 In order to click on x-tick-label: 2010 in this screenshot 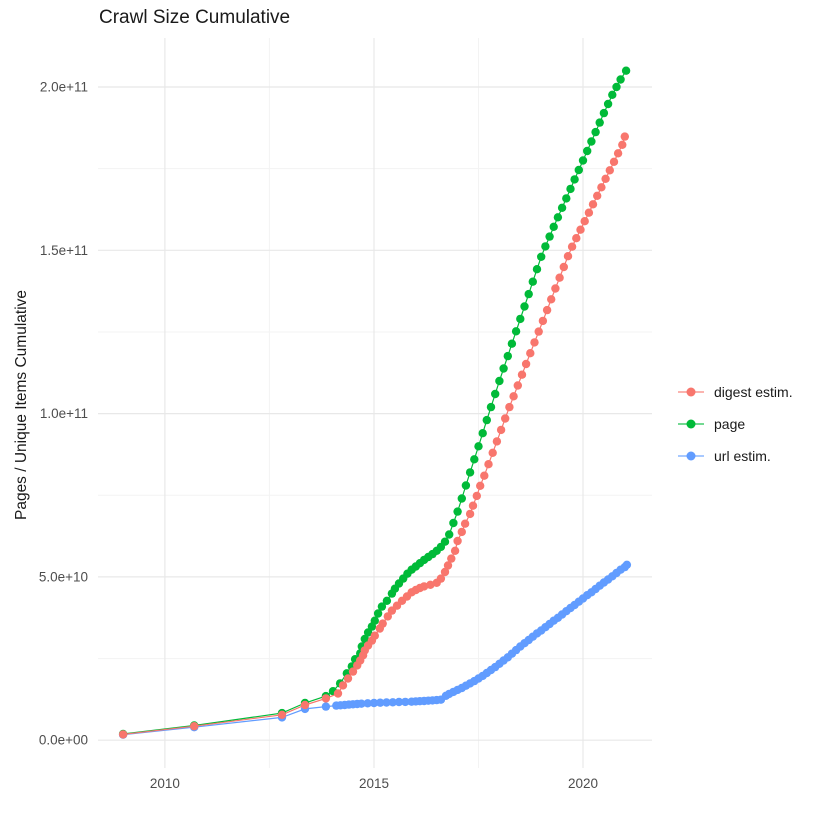, I will do `click(165, 783)`.